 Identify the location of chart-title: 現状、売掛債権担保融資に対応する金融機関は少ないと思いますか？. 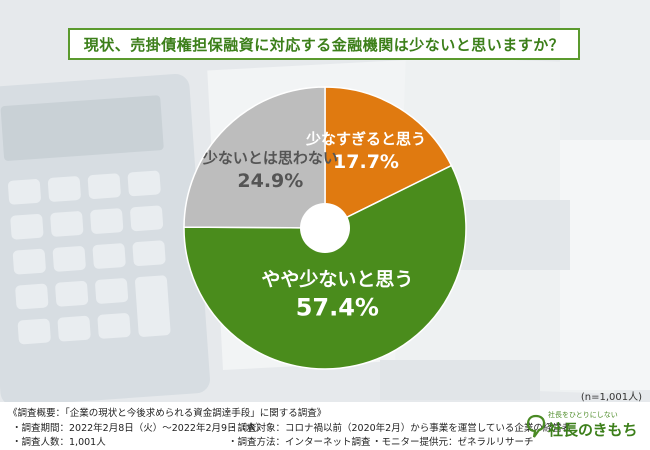
(324, 44).